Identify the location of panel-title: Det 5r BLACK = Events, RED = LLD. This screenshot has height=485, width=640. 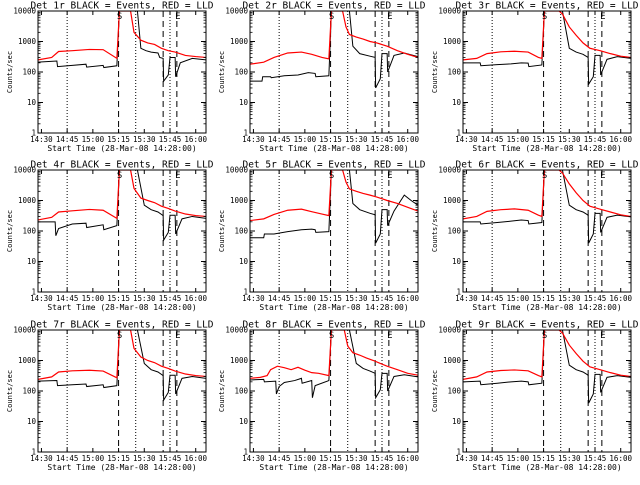
(333, 165).